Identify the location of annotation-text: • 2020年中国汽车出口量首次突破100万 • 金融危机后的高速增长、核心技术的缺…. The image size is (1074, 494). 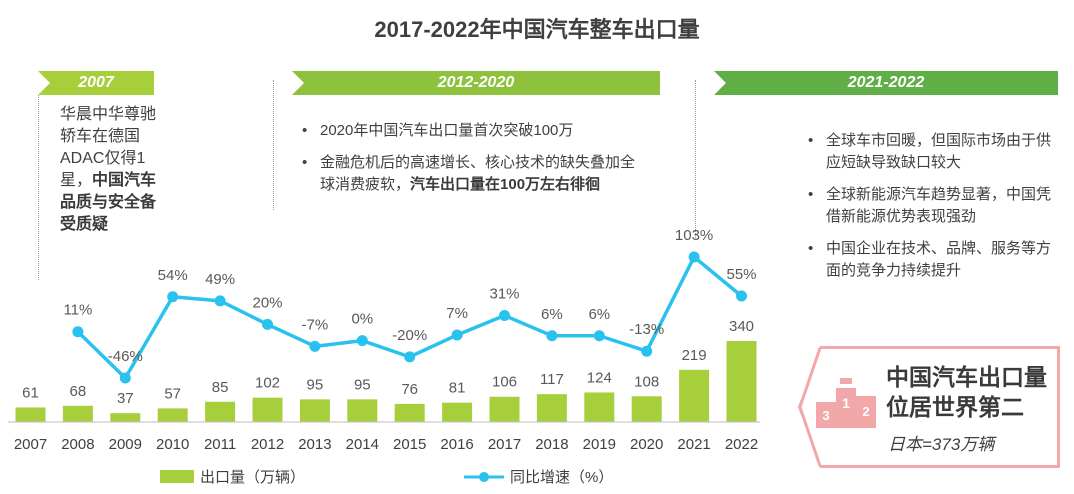
(473, 163).